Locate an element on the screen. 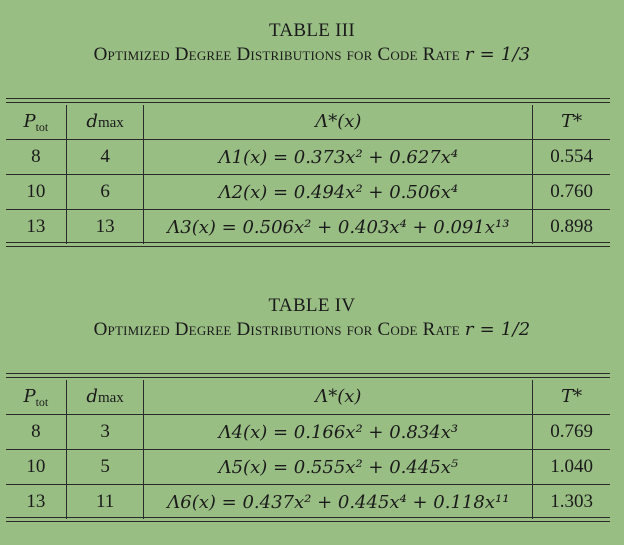  cell-t: 0.898 is located at coordinates (571, 226).